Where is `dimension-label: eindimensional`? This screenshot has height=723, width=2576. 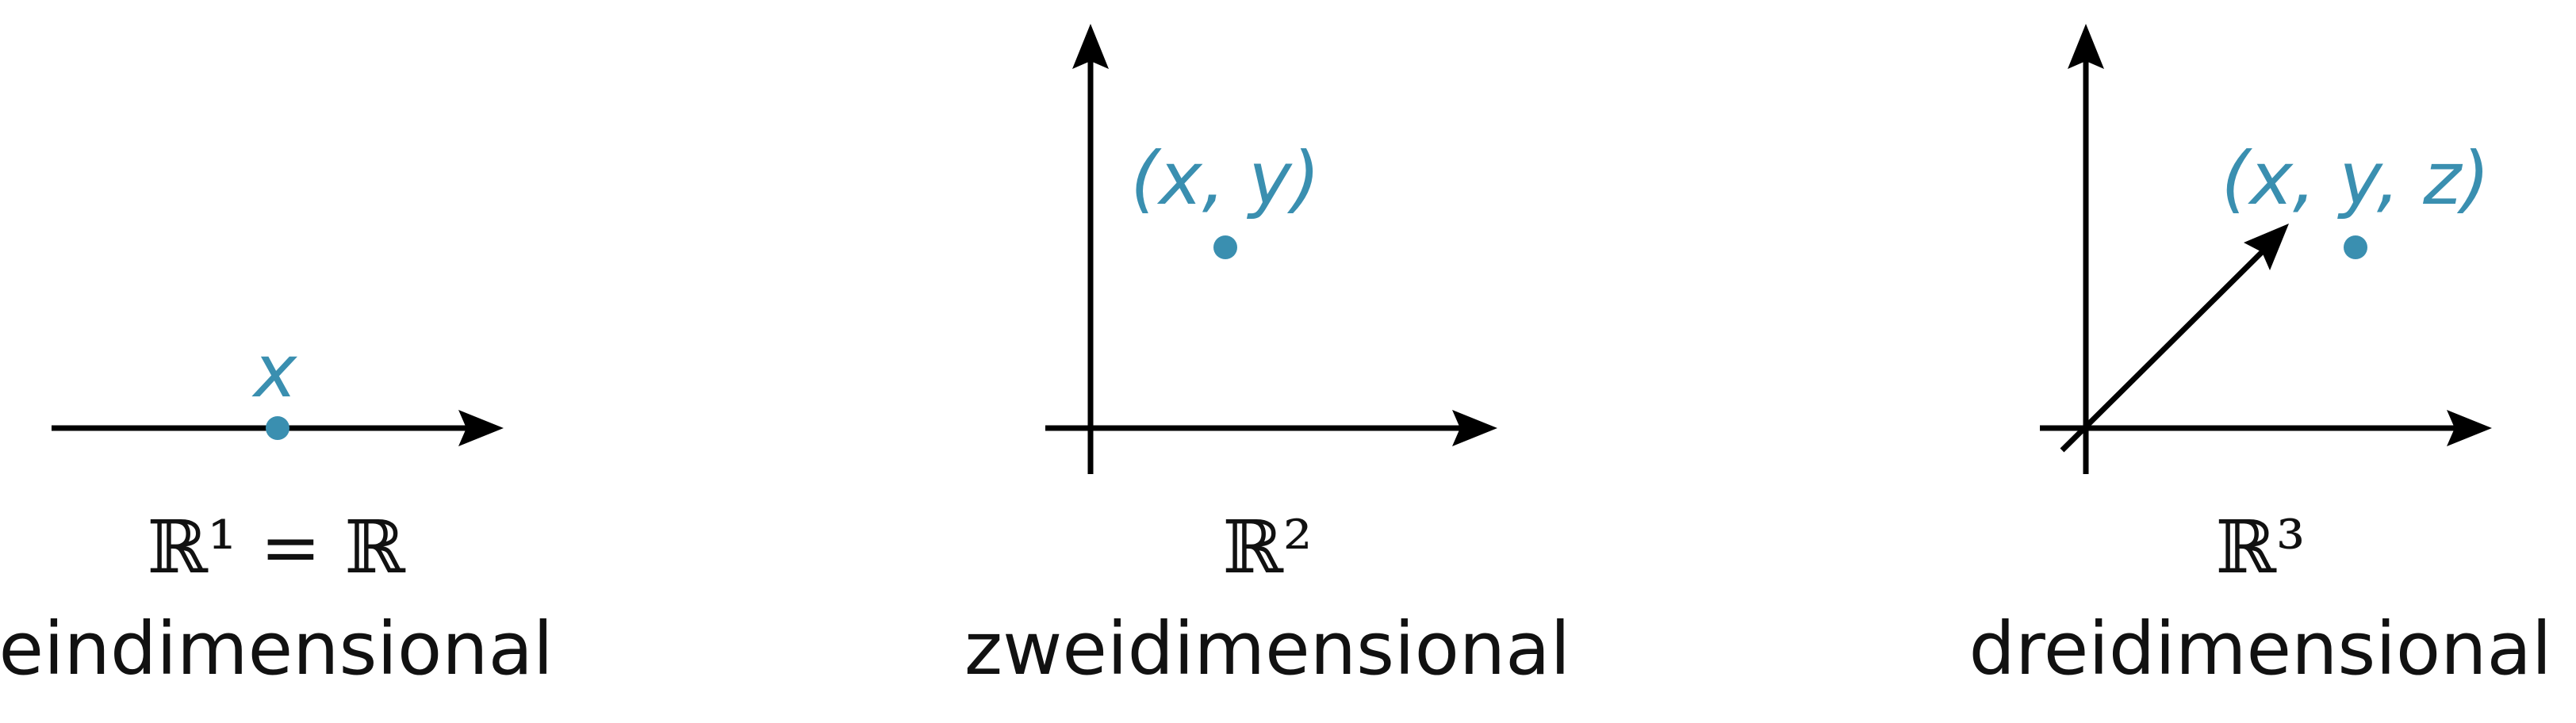
dimension-label: eindimensional is located at coordinates (276, 648).